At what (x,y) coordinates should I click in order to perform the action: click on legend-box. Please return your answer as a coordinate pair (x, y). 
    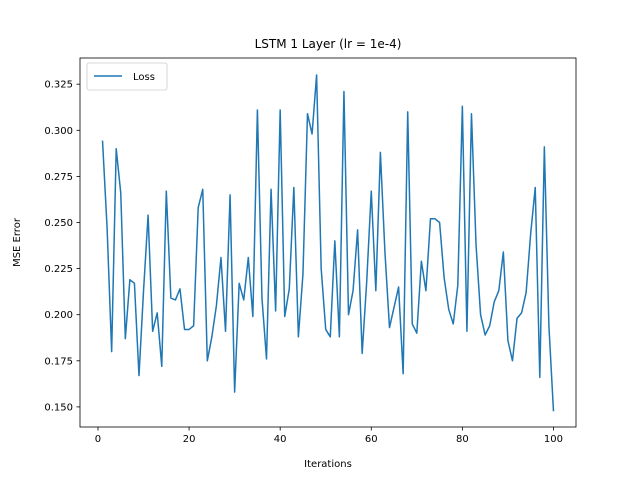
    Looking at the image, I should click on (127, 76).